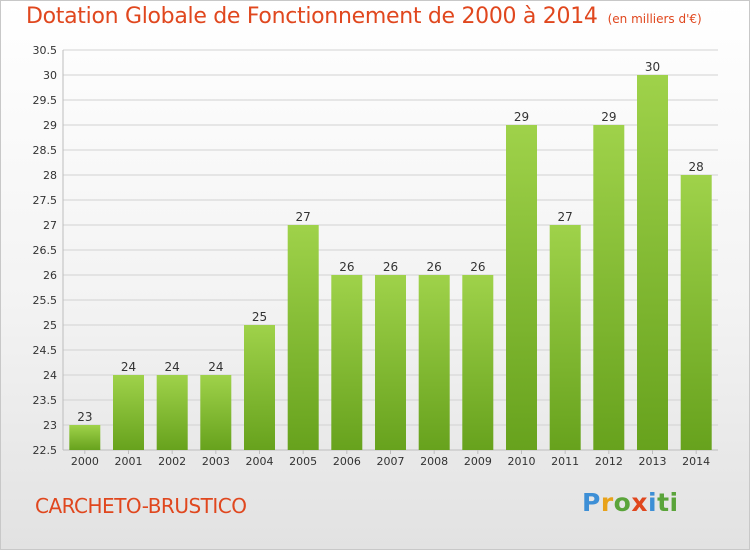 The width and height of the screenshot is (750, 550). I want to click on y-tick-label: 24, so click(50, 375).